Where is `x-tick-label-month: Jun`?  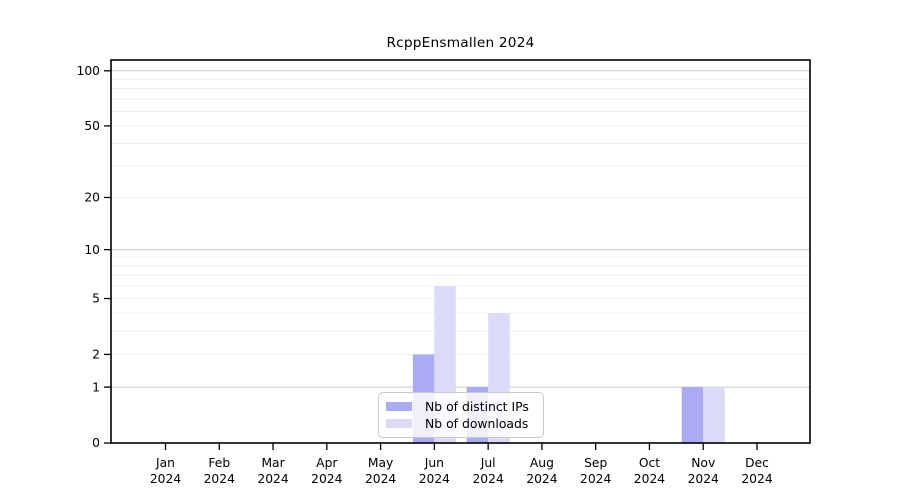 x-tick-label-month: Jun is located at coordinates (434, 463).